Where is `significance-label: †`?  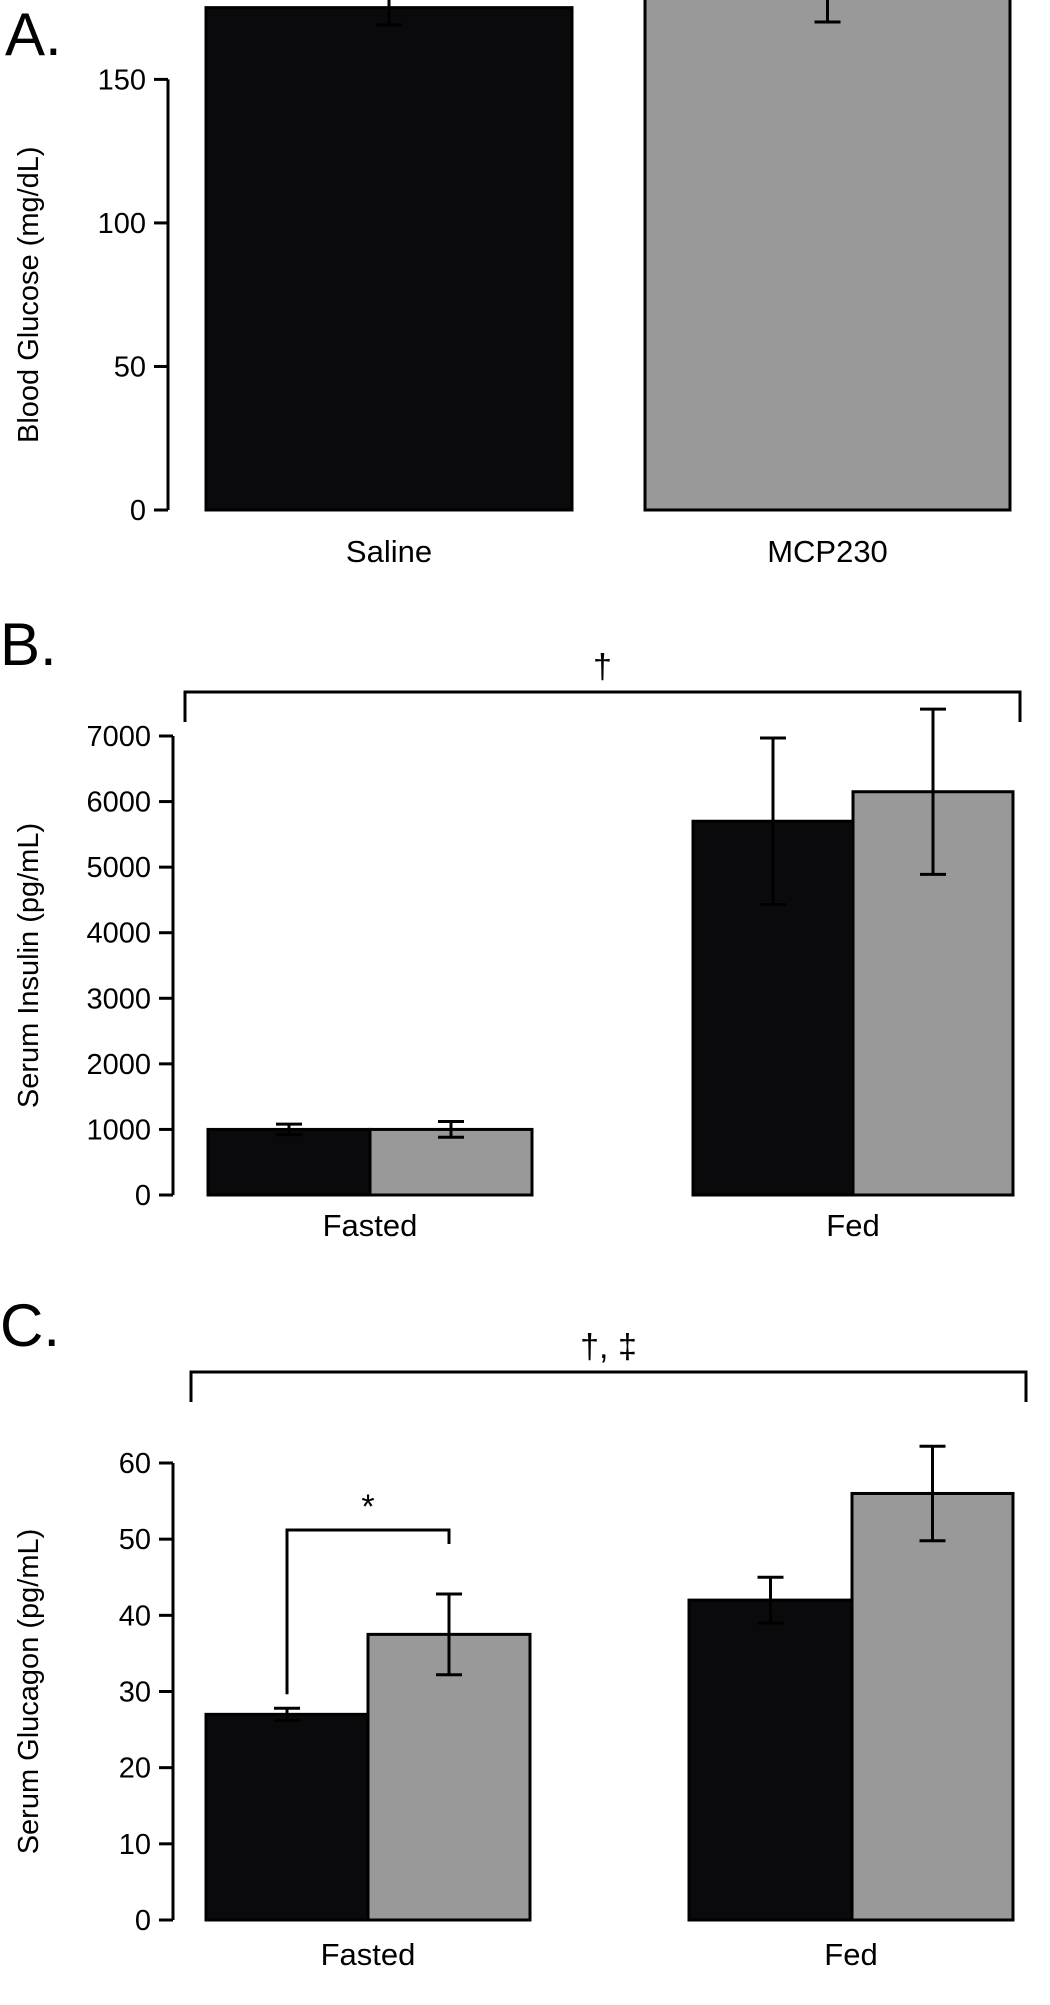
significance-label: † is located at coordinates (602, 667).